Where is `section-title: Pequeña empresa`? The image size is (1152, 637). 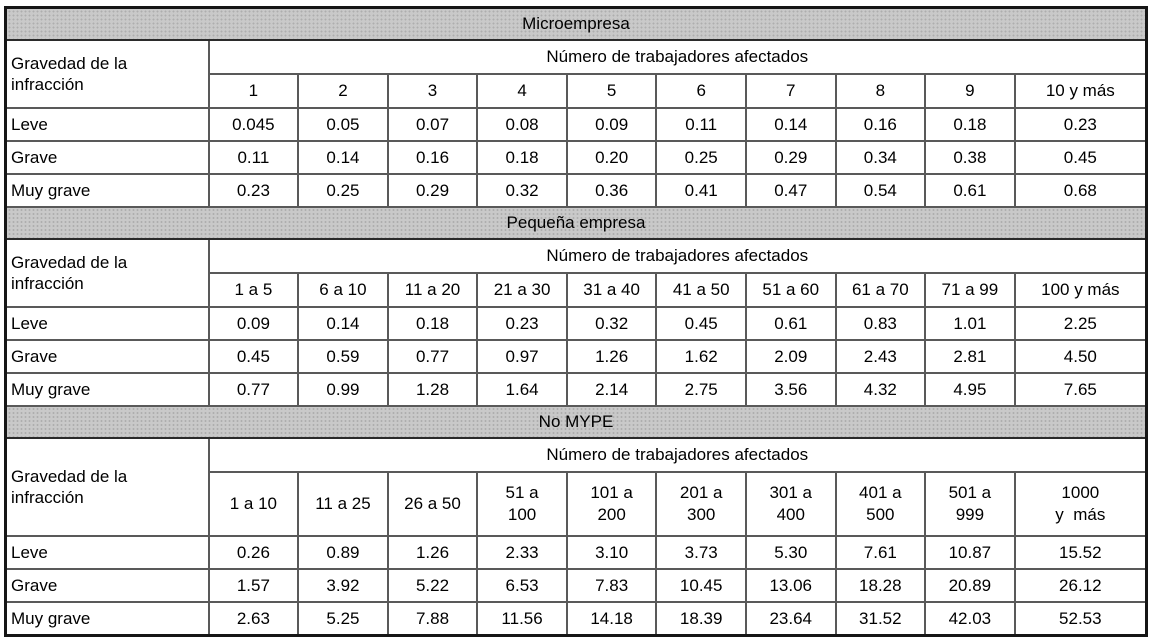
section-title: Pequeña empresa is located at coordinates (576, 223).